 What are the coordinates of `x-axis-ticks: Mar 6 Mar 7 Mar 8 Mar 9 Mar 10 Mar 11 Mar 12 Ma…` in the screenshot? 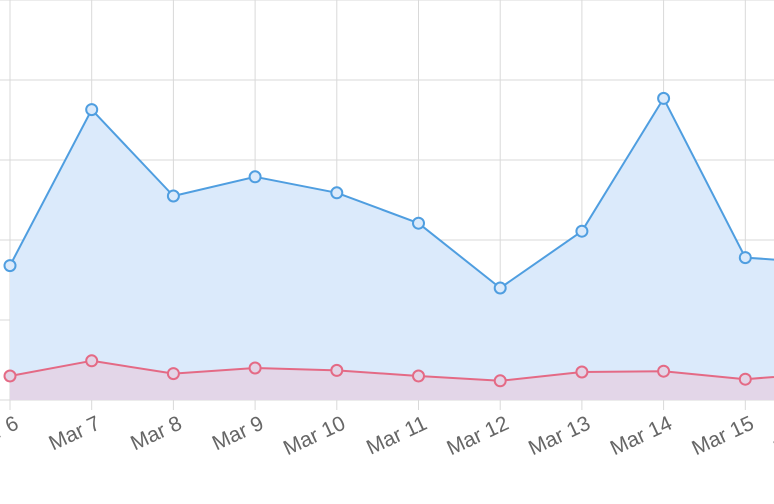 It's located at (387, 436).